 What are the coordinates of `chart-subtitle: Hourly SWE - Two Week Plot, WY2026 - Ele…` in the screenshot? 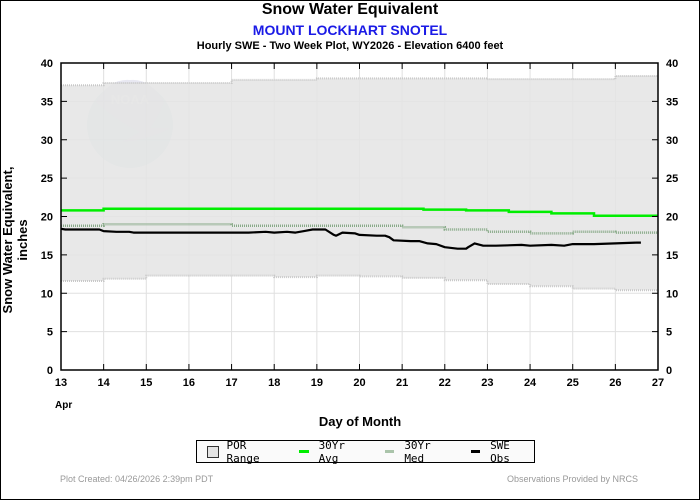 It's located at (350, 46).